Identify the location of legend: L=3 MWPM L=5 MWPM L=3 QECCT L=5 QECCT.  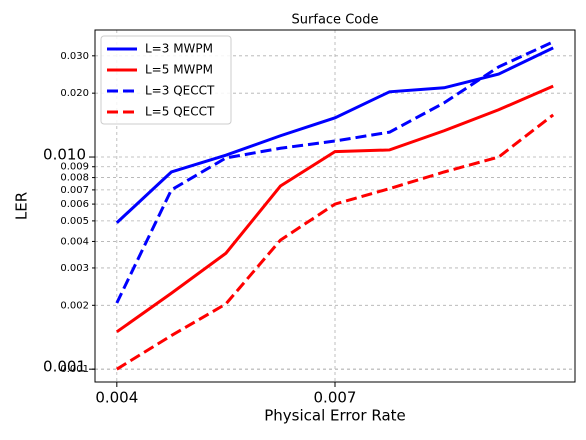
(166, 80).